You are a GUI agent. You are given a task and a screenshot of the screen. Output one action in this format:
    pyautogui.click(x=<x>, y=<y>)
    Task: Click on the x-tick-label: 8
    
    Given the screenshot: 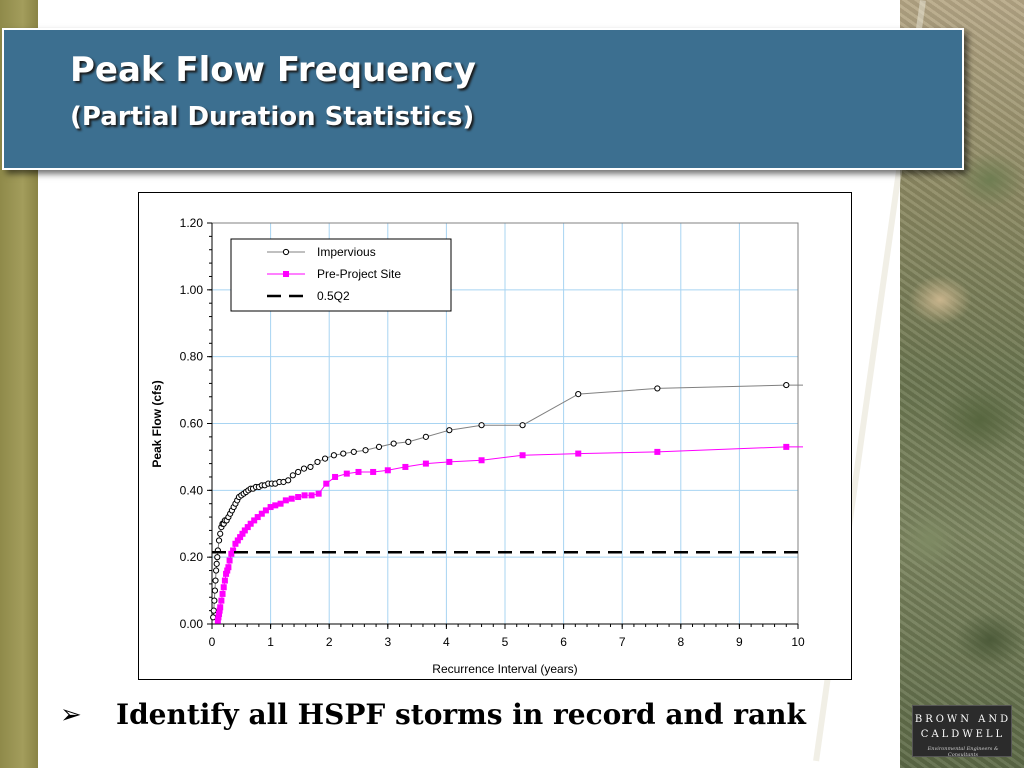 What is the action you would take?
    pyautogui.click(x=680, y=642)
    